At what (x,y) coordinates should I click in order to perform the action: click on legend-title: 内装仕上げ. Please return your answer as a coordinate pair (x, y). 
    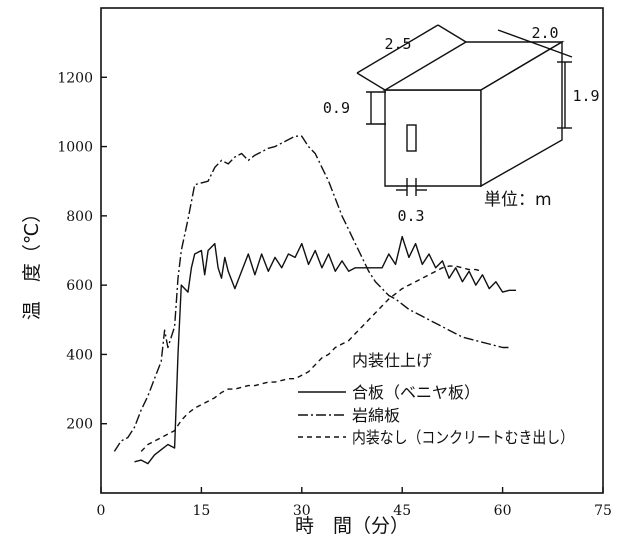
    Looking at the image, I should click on (392, 360).